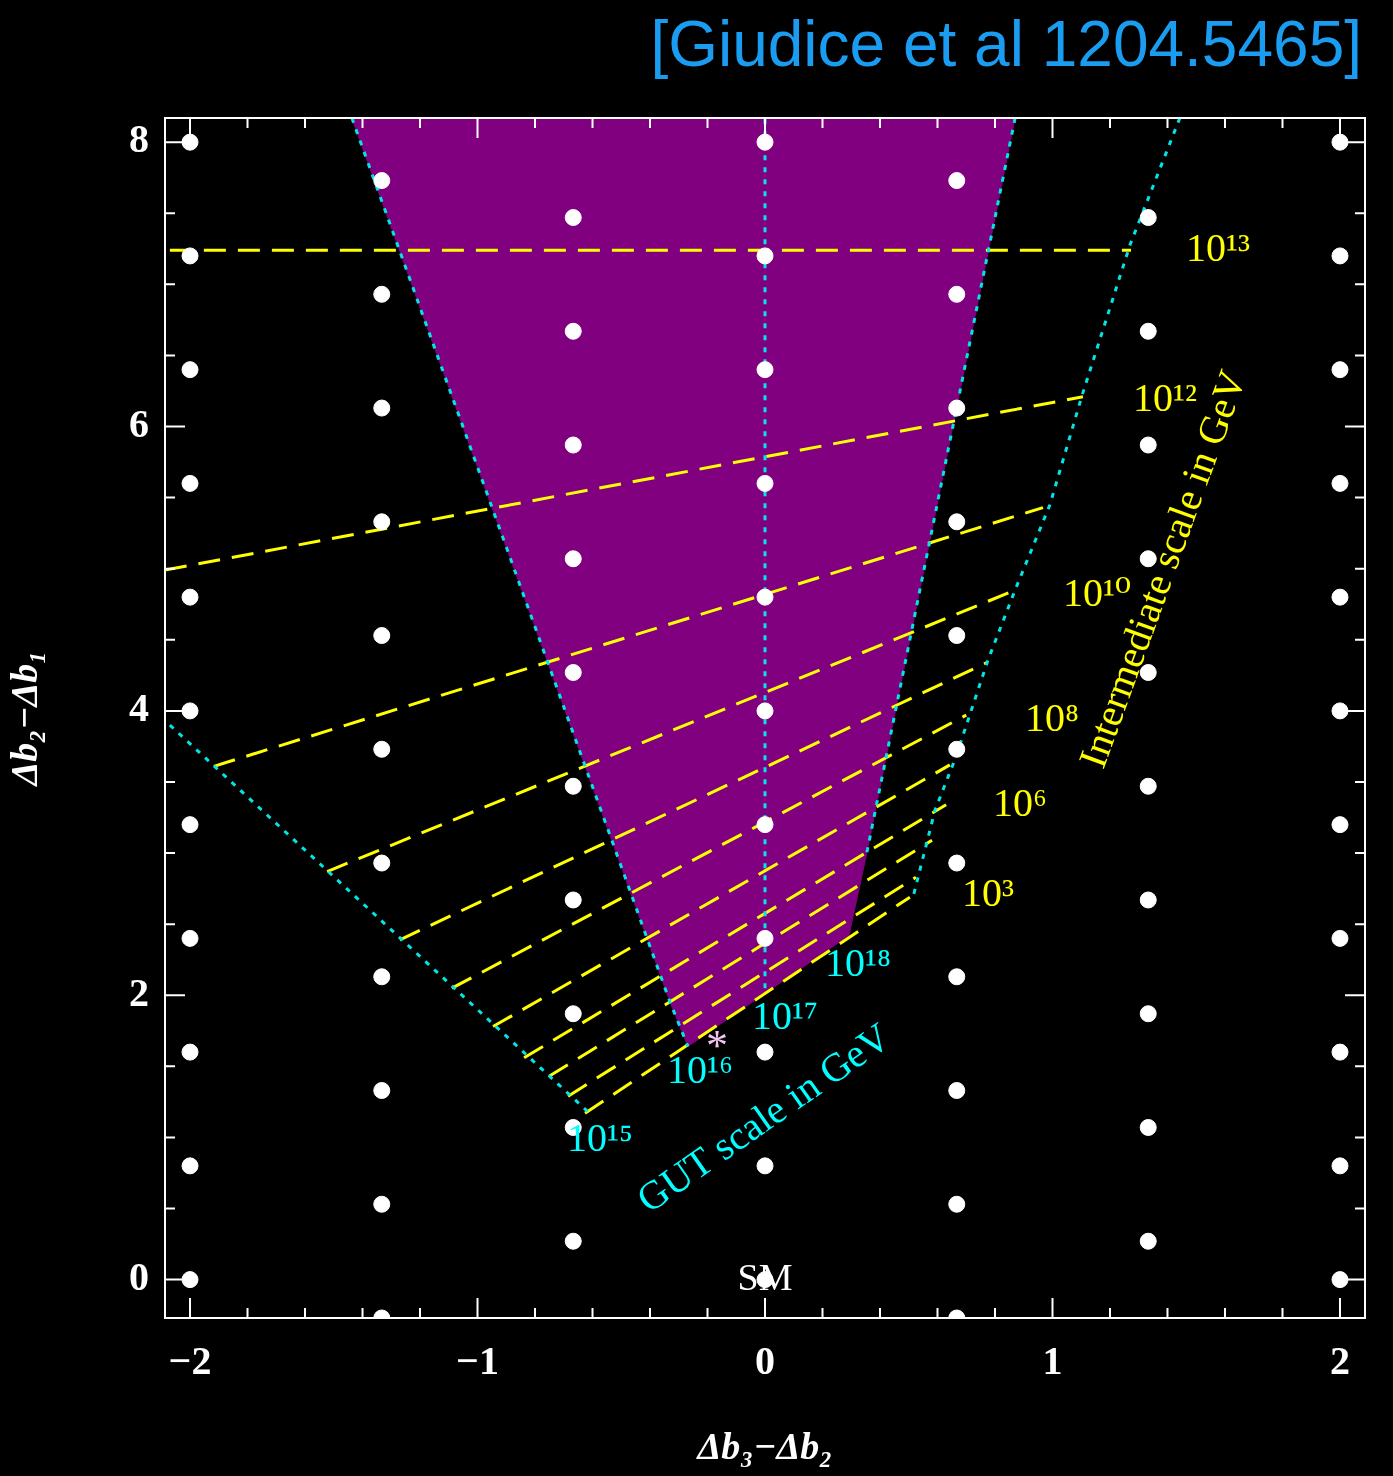 The image size is (1393, 1476). What do you see at coordinates (858, 962) in the screenshot?
I see `annotation: 10¹⁸` at bounding box center [858, 962].